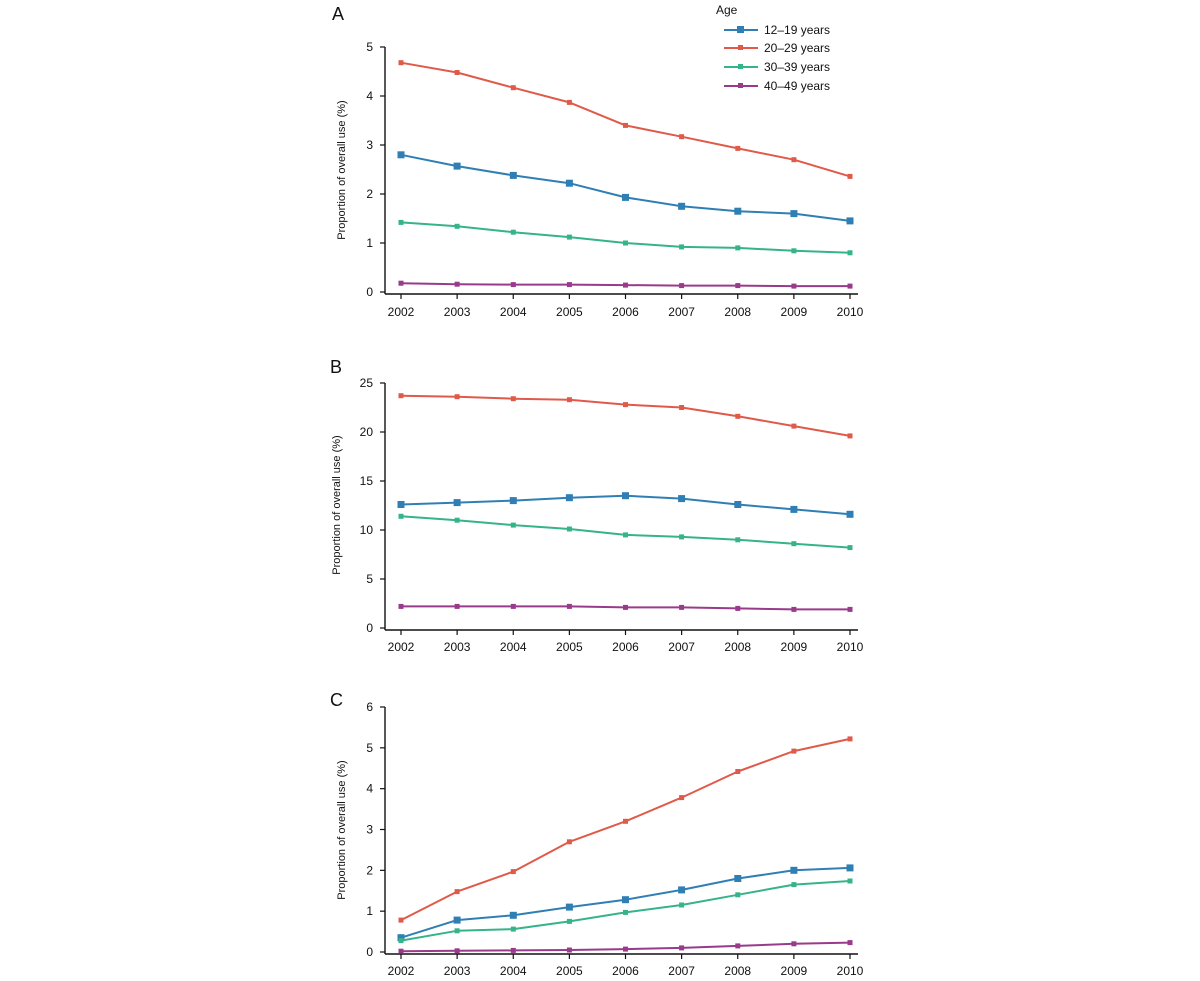  I want to click on x-tick-label-b: 2009, so click(794, 647).